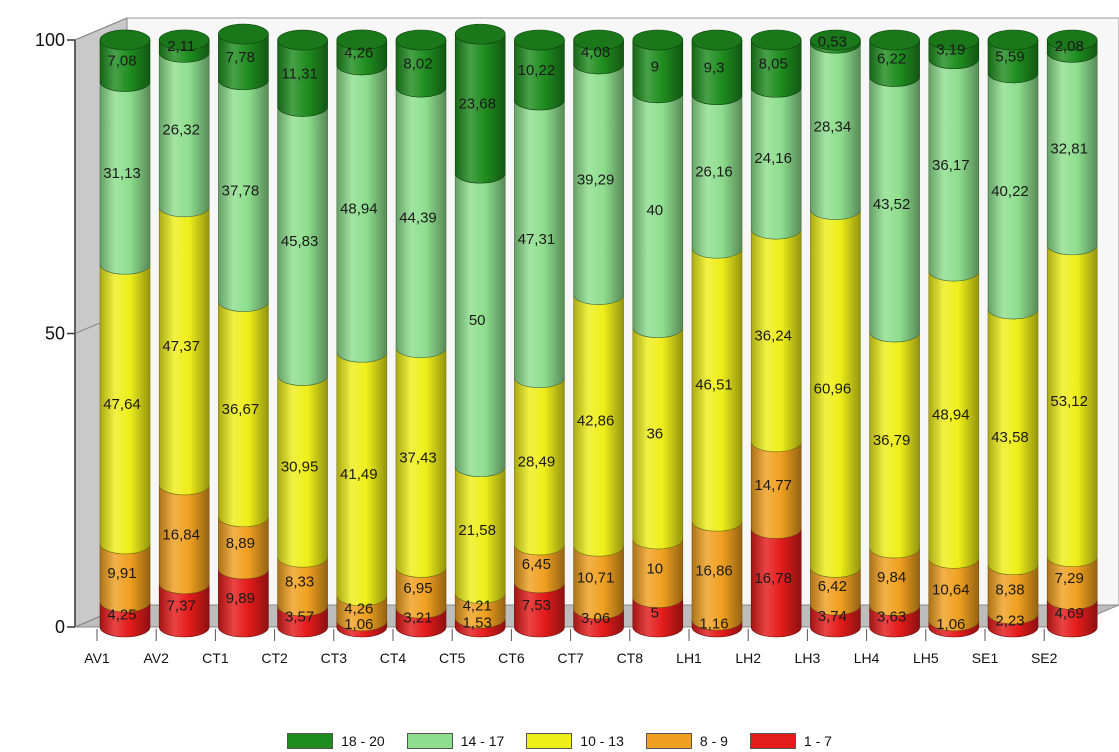 The width and height of the screenshot is (1119, 752). I want to click on data-label: 40,22, so click(1010, 191).